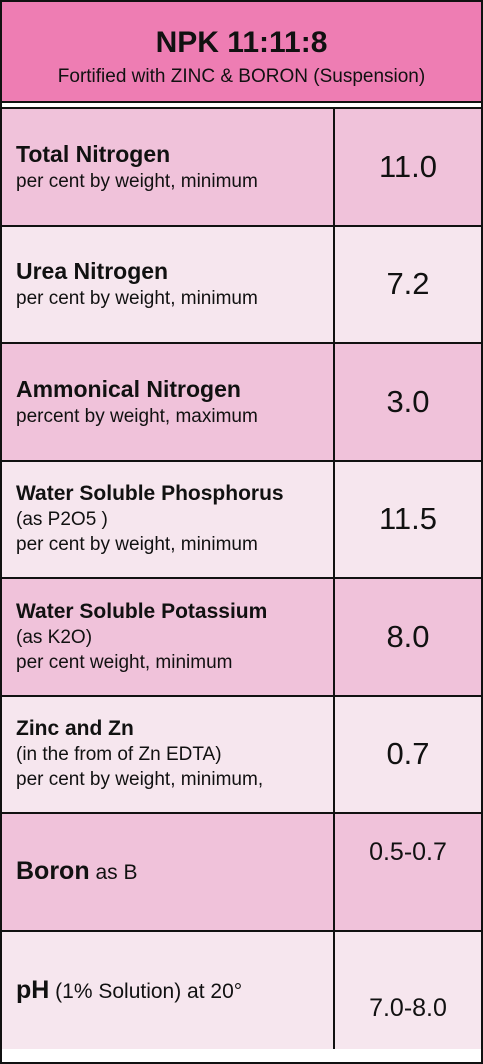  What do you see at coordinates (54, 637) in the screenshot?
I see `parameter-detail: (as K2O)` at bounding box center [54, 637].